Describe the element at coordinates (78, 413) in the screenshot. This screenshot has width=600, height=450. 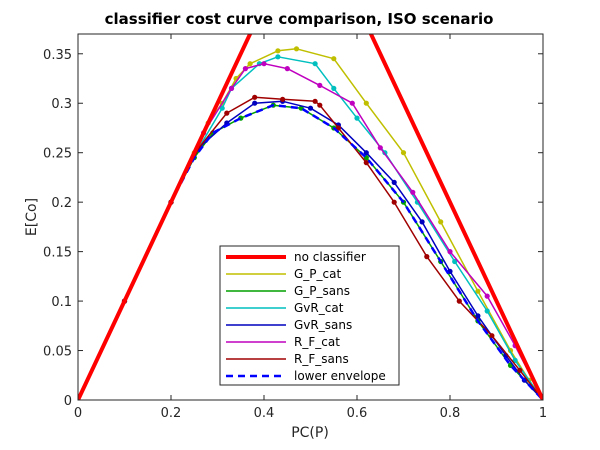
I see `x-tick-label: 0` at that location.